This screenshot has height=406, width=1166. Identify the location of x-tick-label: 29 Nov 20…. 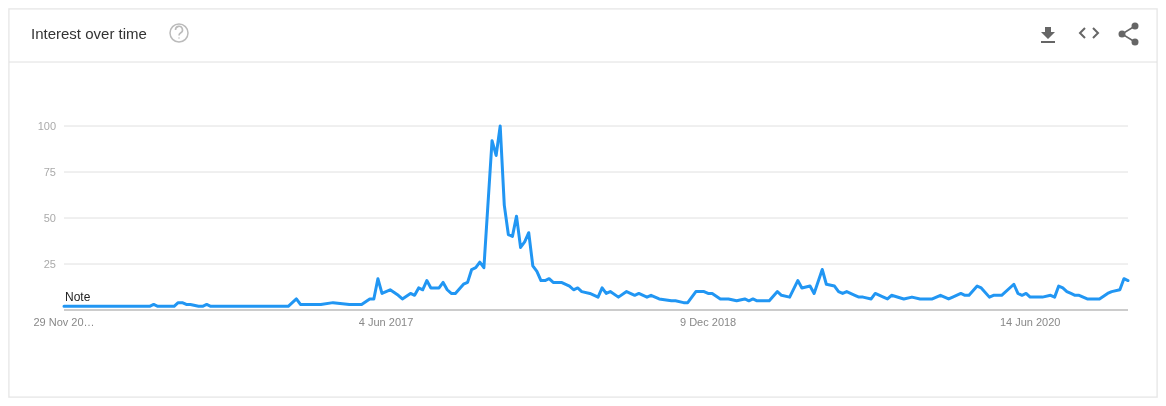
(64, 322).